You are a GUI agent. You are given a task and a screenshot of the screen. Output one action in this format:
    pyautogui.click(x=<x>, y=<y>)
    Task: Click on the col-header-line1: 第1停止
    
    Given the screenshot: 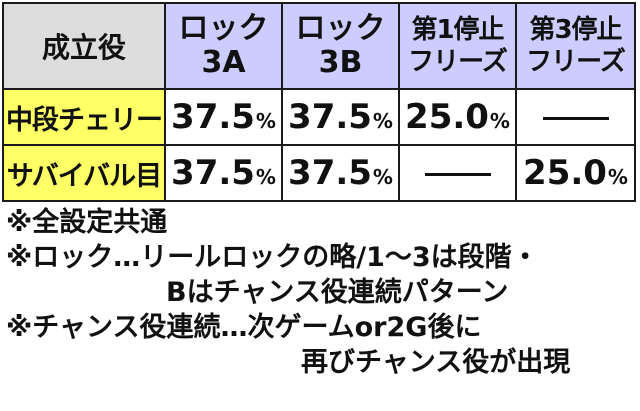 What is the action you would take?
    pyautogui.click(x=457, y=30)
    